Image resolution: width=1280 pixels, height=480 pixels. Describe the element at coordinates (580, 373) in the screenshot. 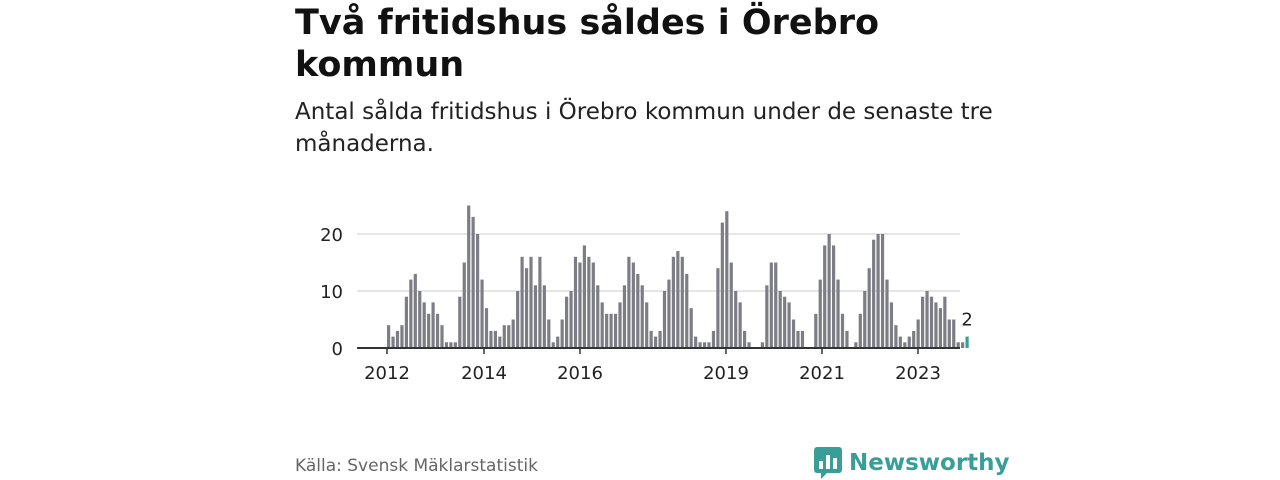

I see `x-tick-label: 2016` at that location.